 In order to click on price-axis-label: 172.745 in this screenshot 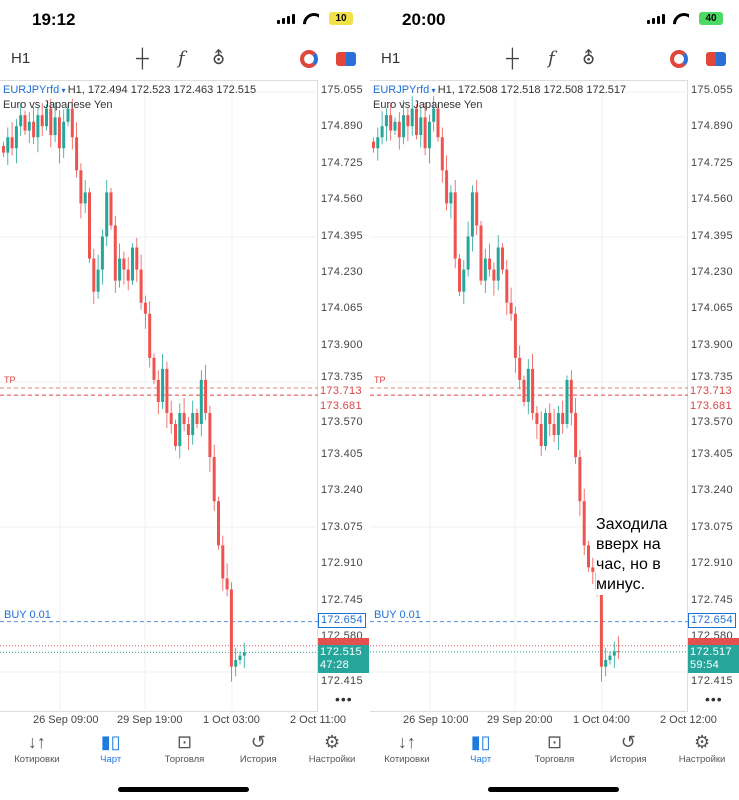, I will do `click(342, 599)`.